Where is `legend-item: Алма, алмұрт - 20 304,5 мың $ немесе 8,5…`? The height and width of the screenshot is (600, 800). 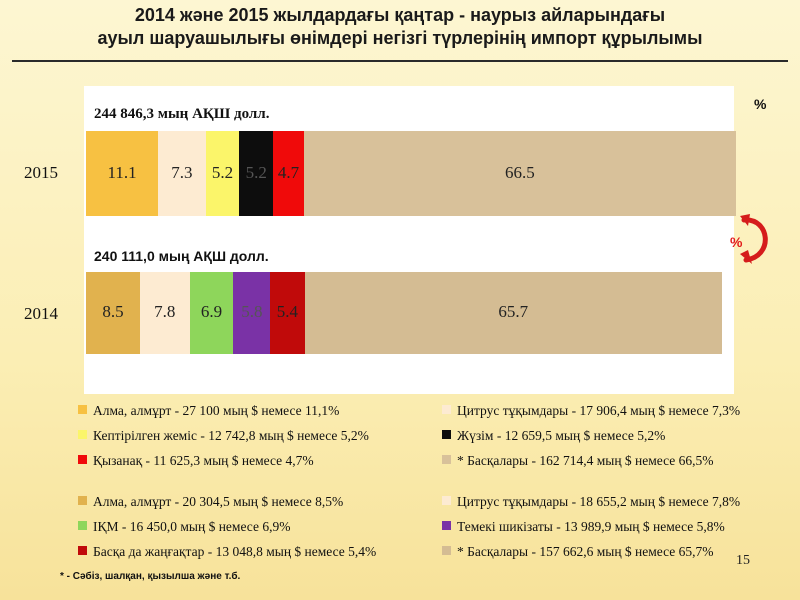 legend-item: Алма, алмұрт - 20 304,5 мың $ немесе 8,5… is located at coordinates (210, 502).